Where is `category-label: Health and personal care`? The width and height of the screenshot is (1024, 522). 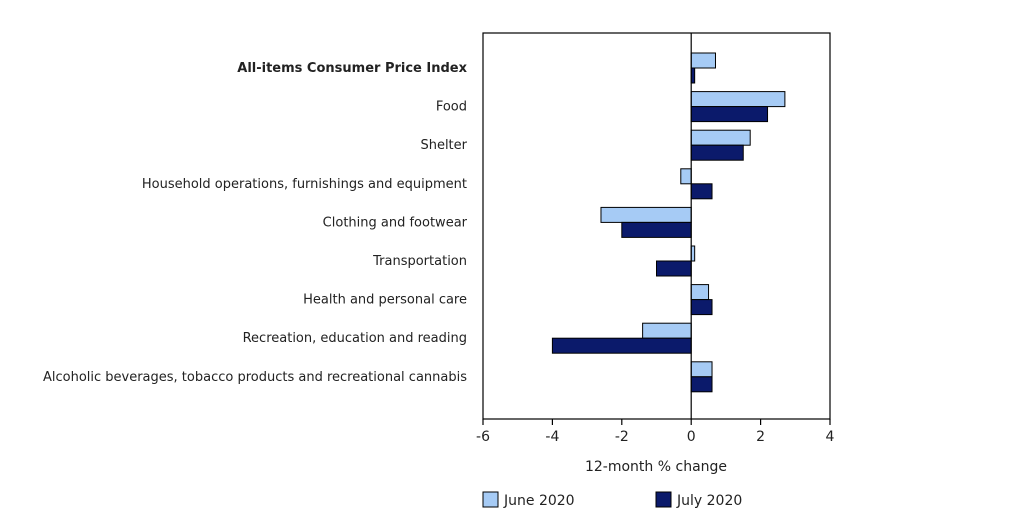 category-label: Health and personal care is located at coordinates (385, 300).